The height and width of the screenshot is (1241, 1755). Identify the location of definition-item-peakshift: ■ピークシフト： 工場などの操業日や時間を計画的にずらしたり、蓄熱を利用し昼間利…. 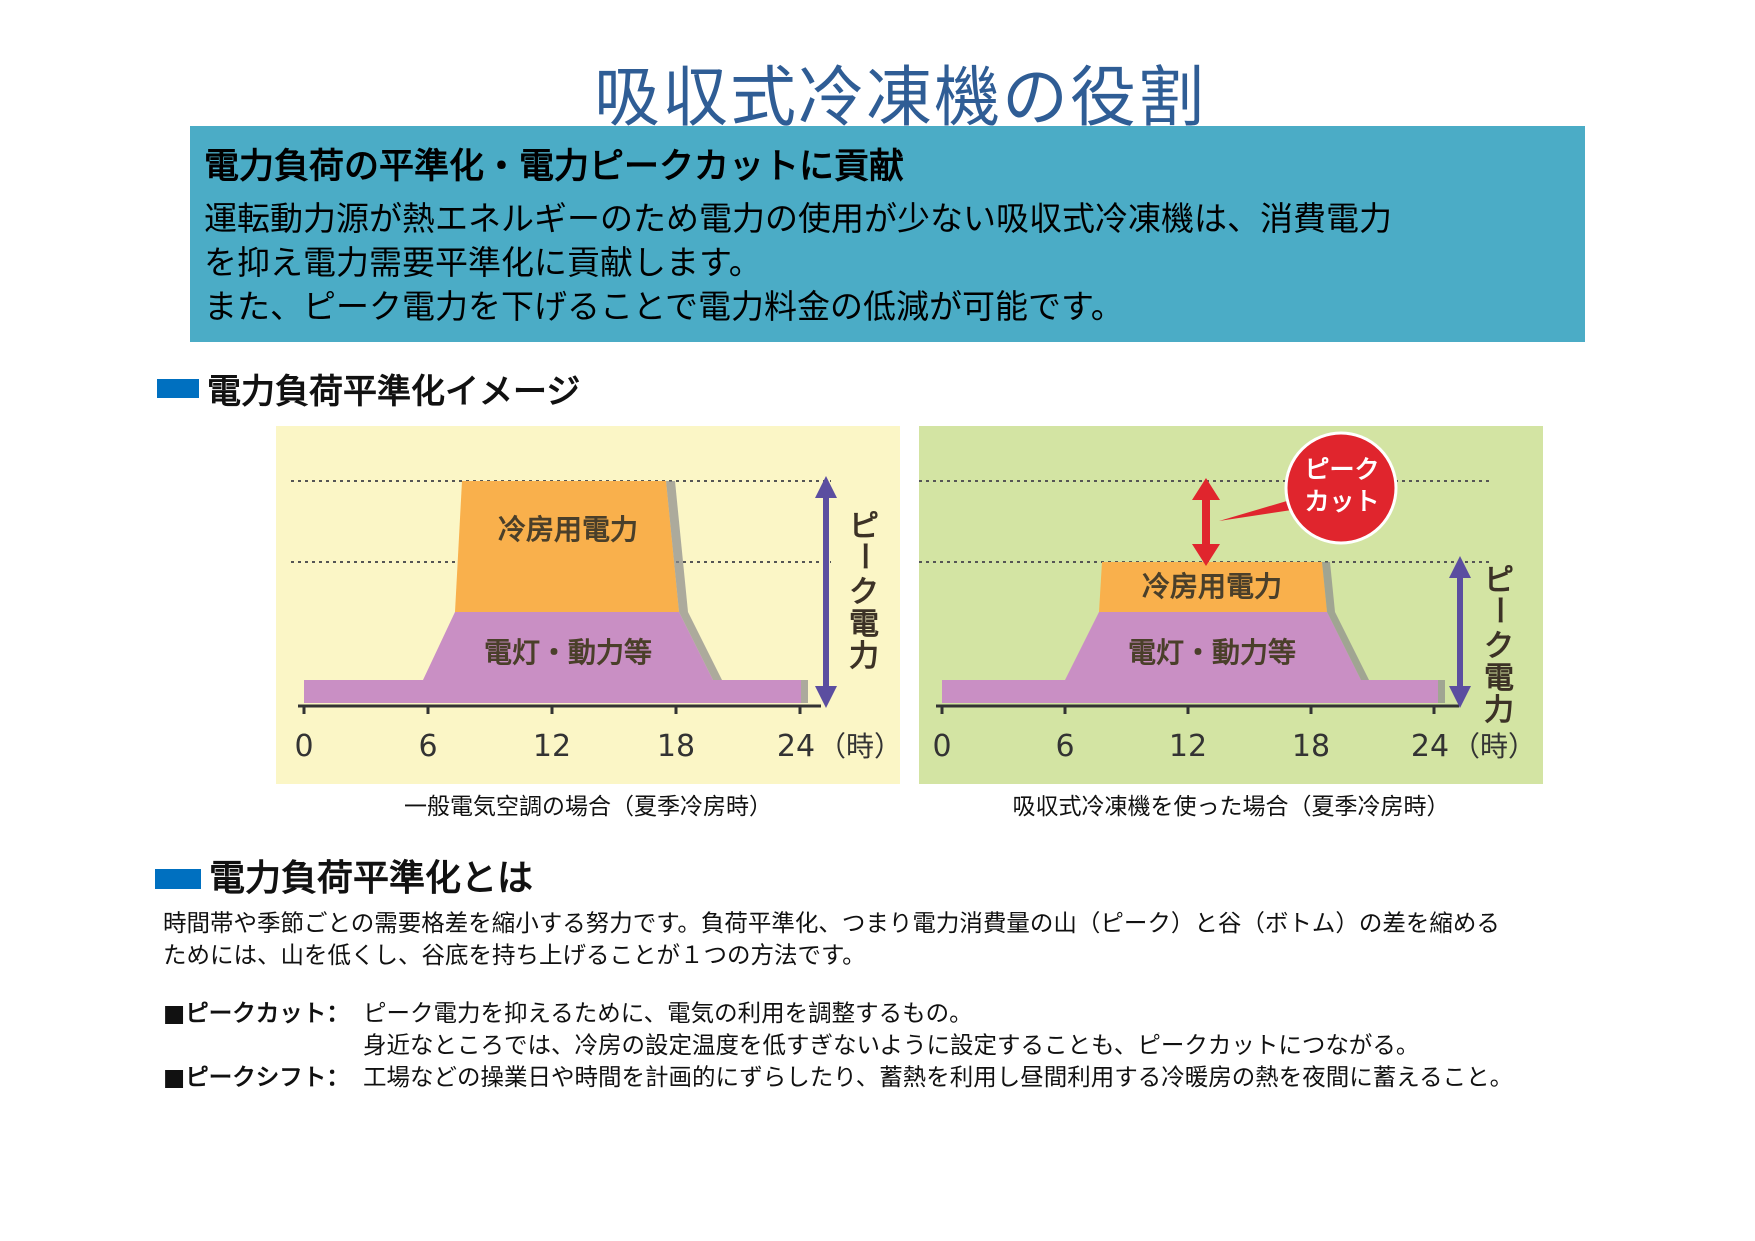
(838, 1077).